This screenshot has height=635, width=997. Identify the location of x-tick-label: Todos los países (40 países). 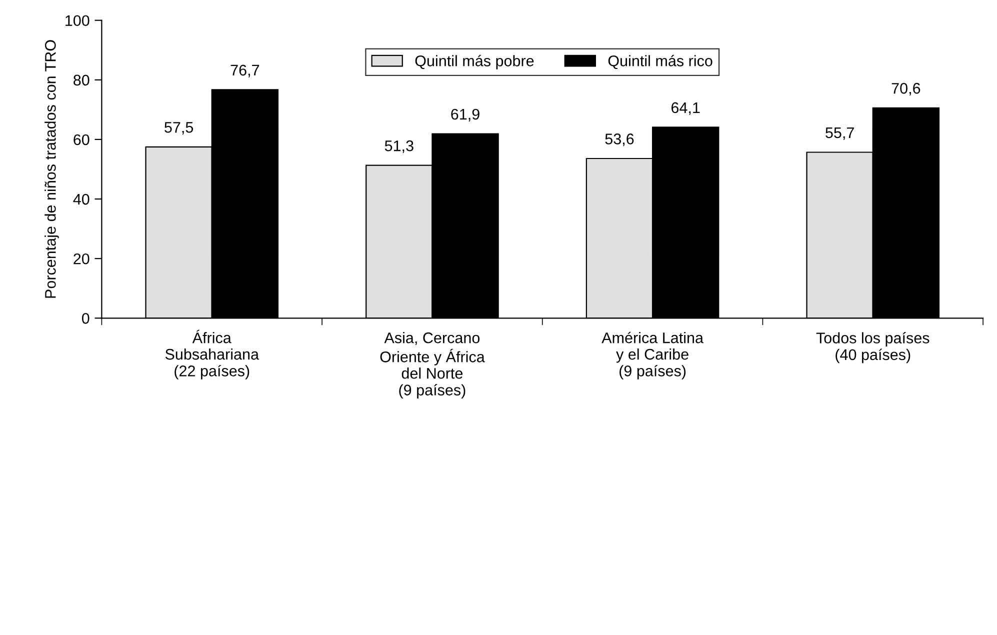
(873, 348).